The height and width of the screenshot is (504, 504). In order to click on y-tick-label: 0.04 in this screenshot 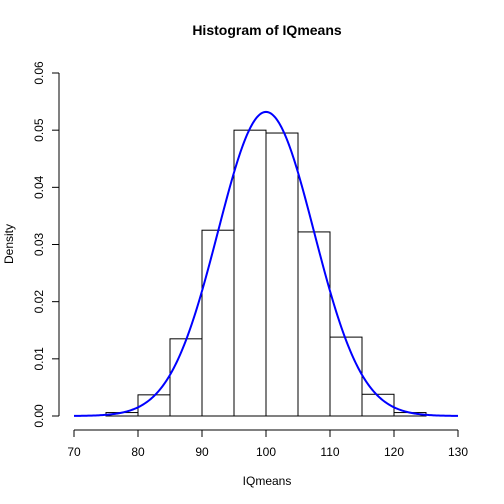, I will do `click(39, 187)`.